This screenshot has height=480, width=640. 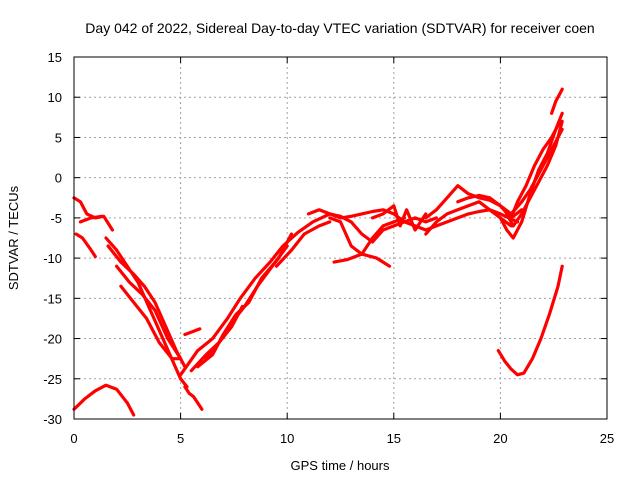 I want to click on y-axis-label: SDTVAR / TECUs, so click(x=13, y=237).